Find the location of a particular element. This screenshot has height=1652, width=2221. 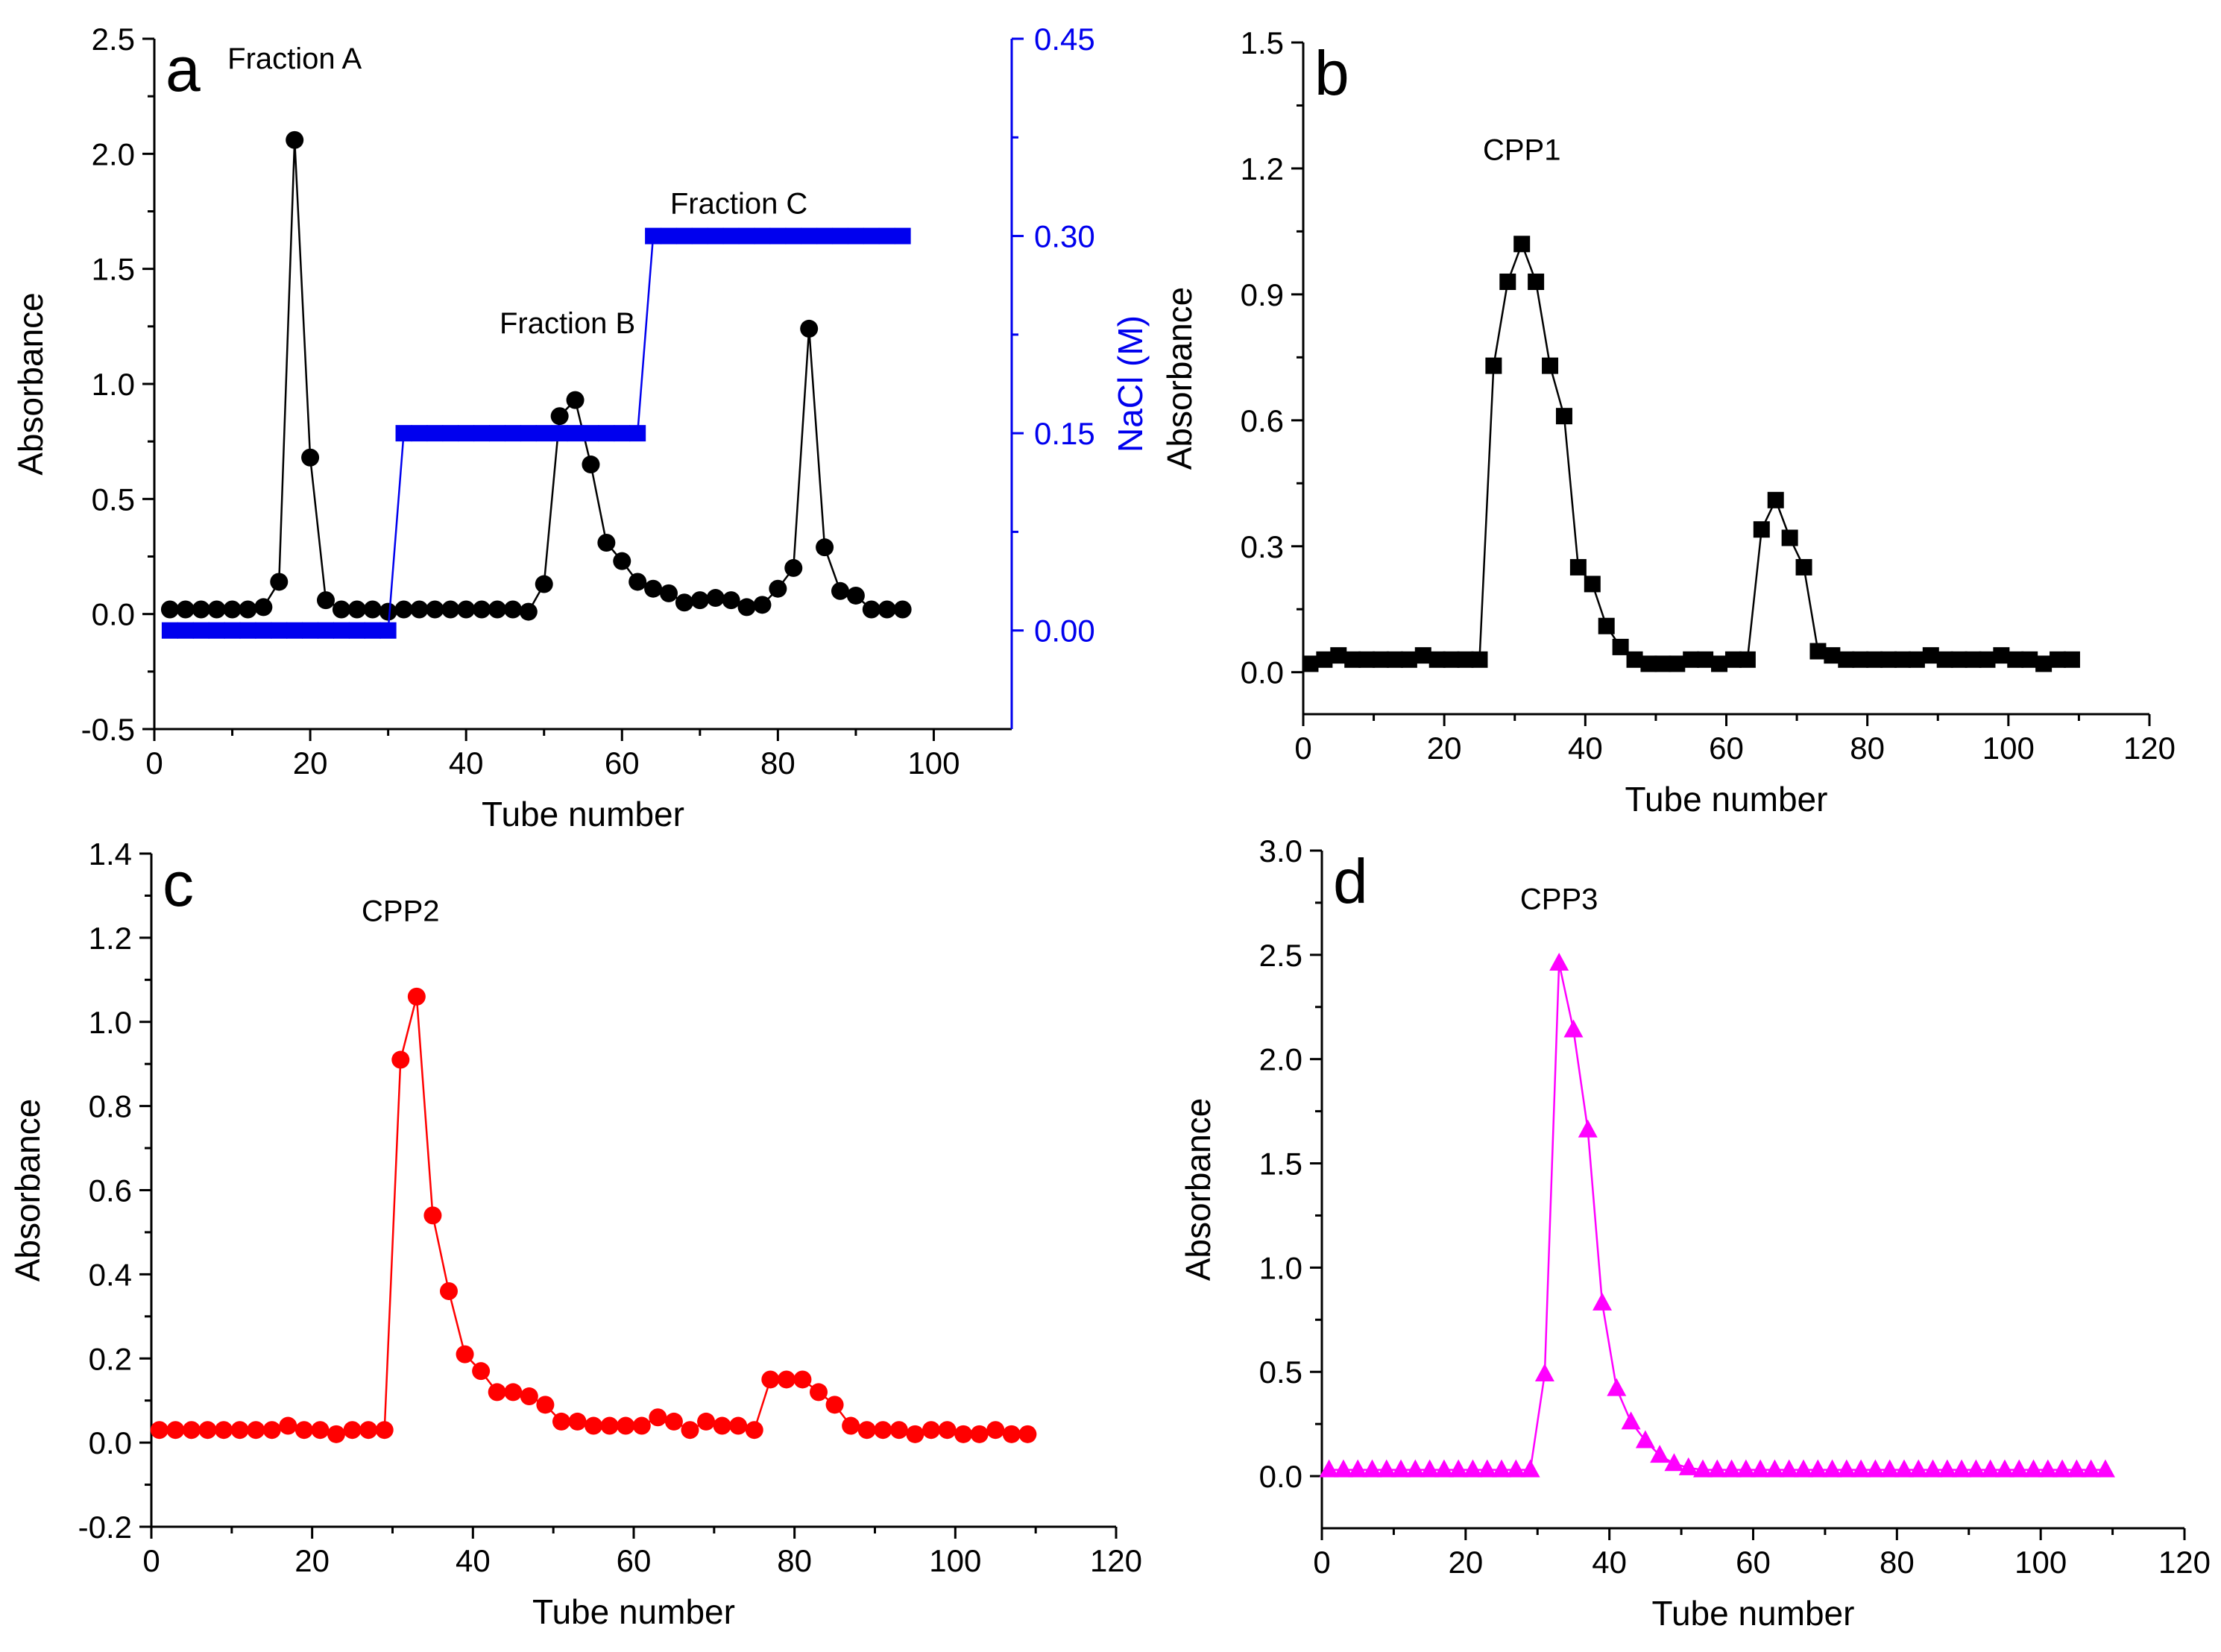

panel-letter: d is located at coordinates (1350, 881).